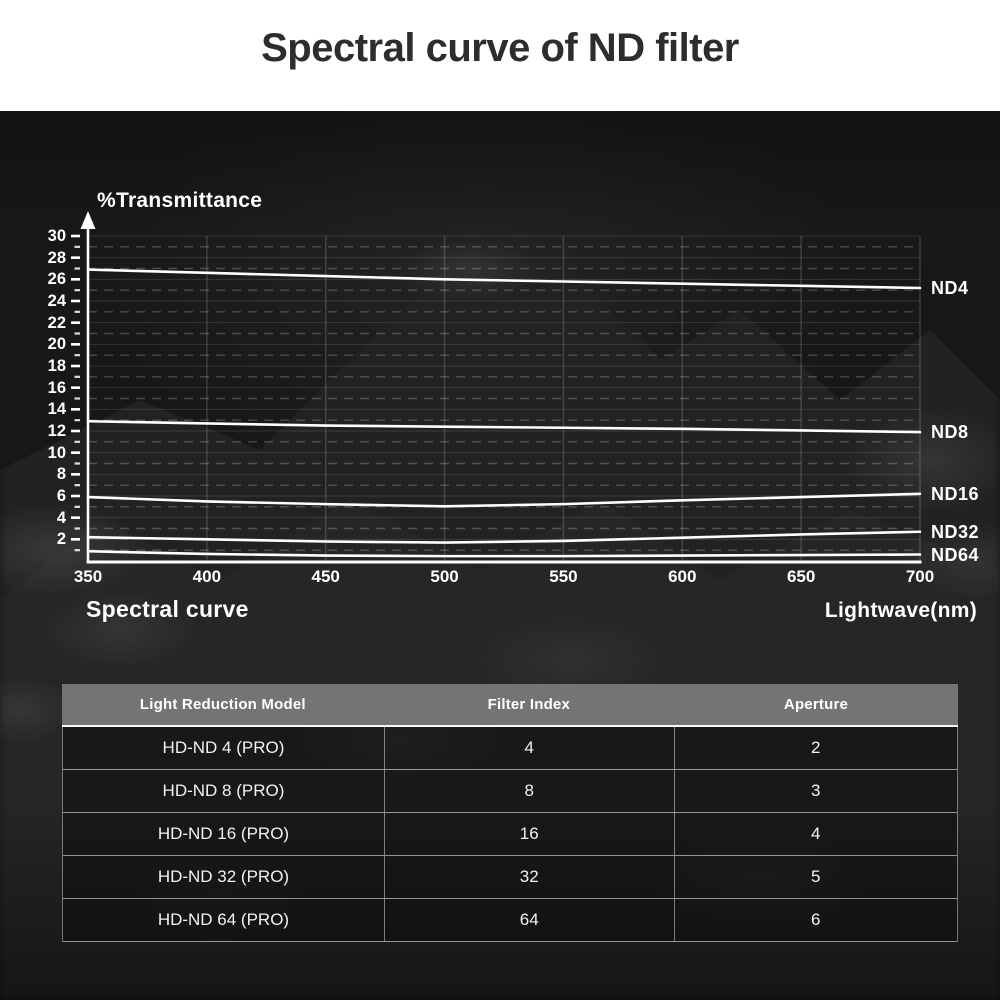 This screenshot has width=1000, height=1000. What do you see at coordinates (815, 791) in the screenshot?
I see `table-cell: 3` at bounding box center [815, 791].